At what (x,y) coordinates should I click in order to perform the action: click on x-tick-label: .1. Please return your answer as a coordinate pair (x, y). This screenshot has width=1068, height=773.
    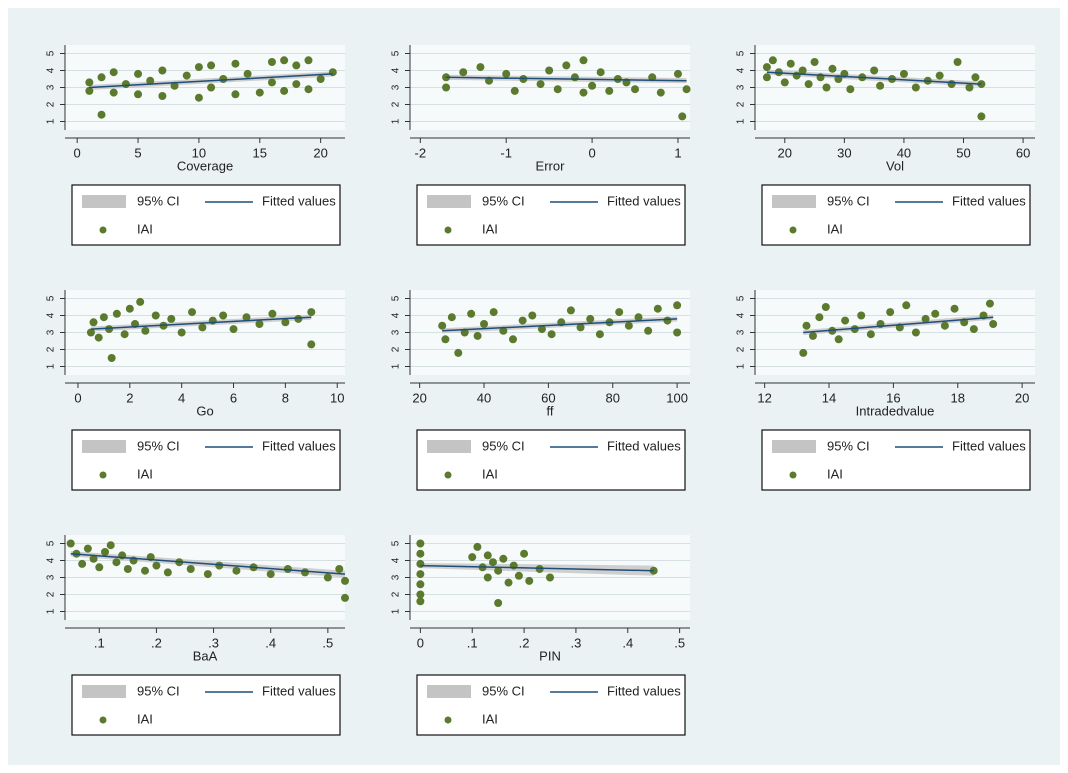
    Looking at the image, I should click on (99, 642).